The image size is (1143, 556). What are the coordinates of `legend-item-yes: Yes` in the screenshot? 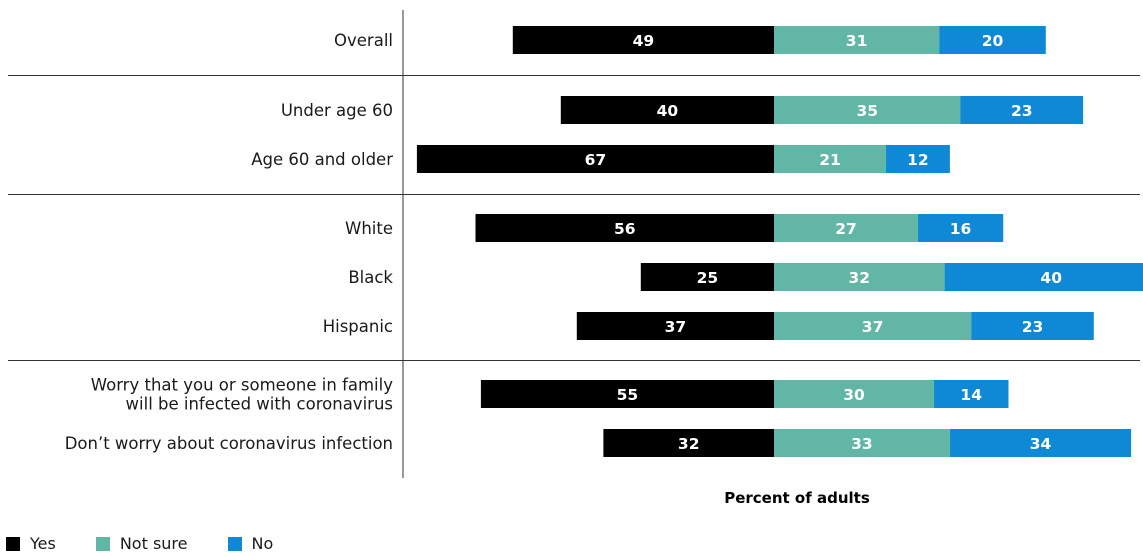 It's located at (31, 543).